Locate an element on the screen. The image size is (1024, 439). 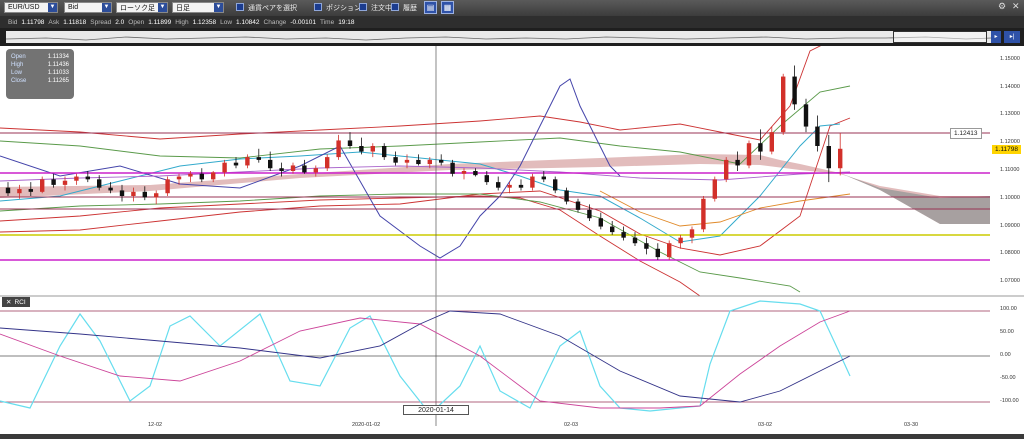
position-checkbox is located at coordinates (318, 7).